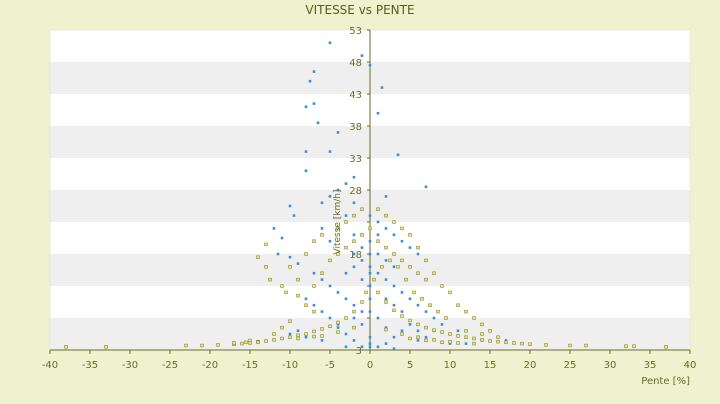  What do you see at coordinates (359, 10) in the screenshot?
I see `chart-title: VITESSE vs PENTE` at bounding box center [359, 10].